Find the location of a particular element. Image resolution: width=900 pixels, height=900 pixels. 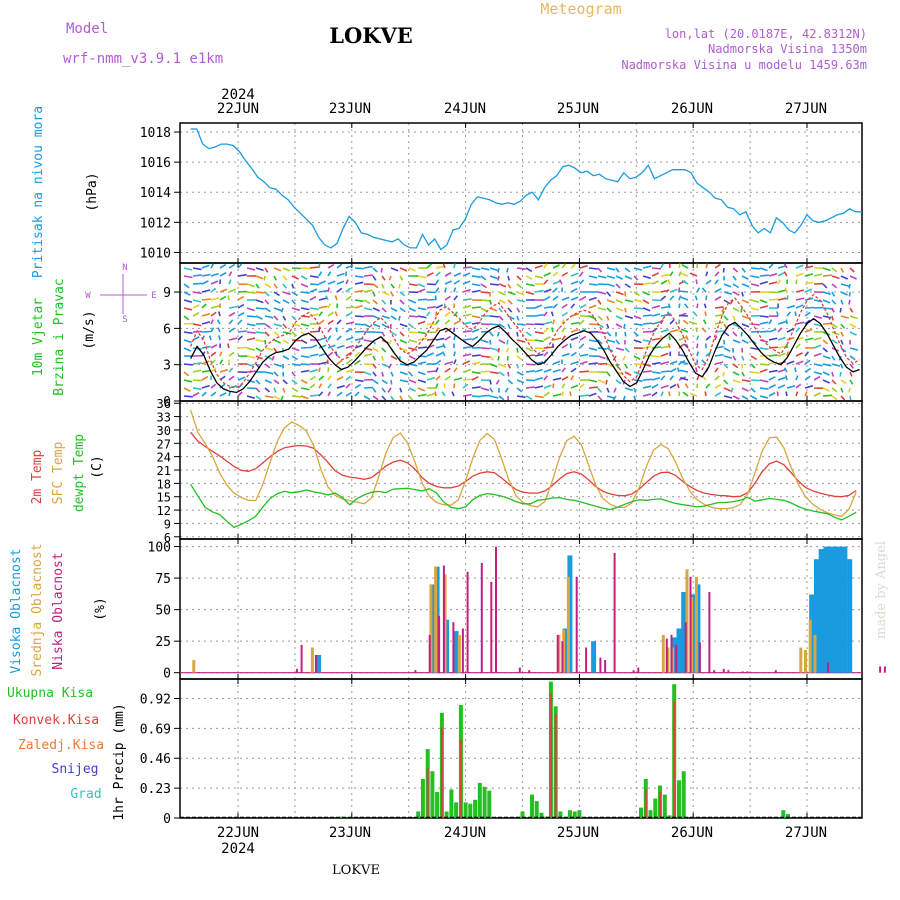

y-tick-label: 18 is located at coordinates (164, 484).